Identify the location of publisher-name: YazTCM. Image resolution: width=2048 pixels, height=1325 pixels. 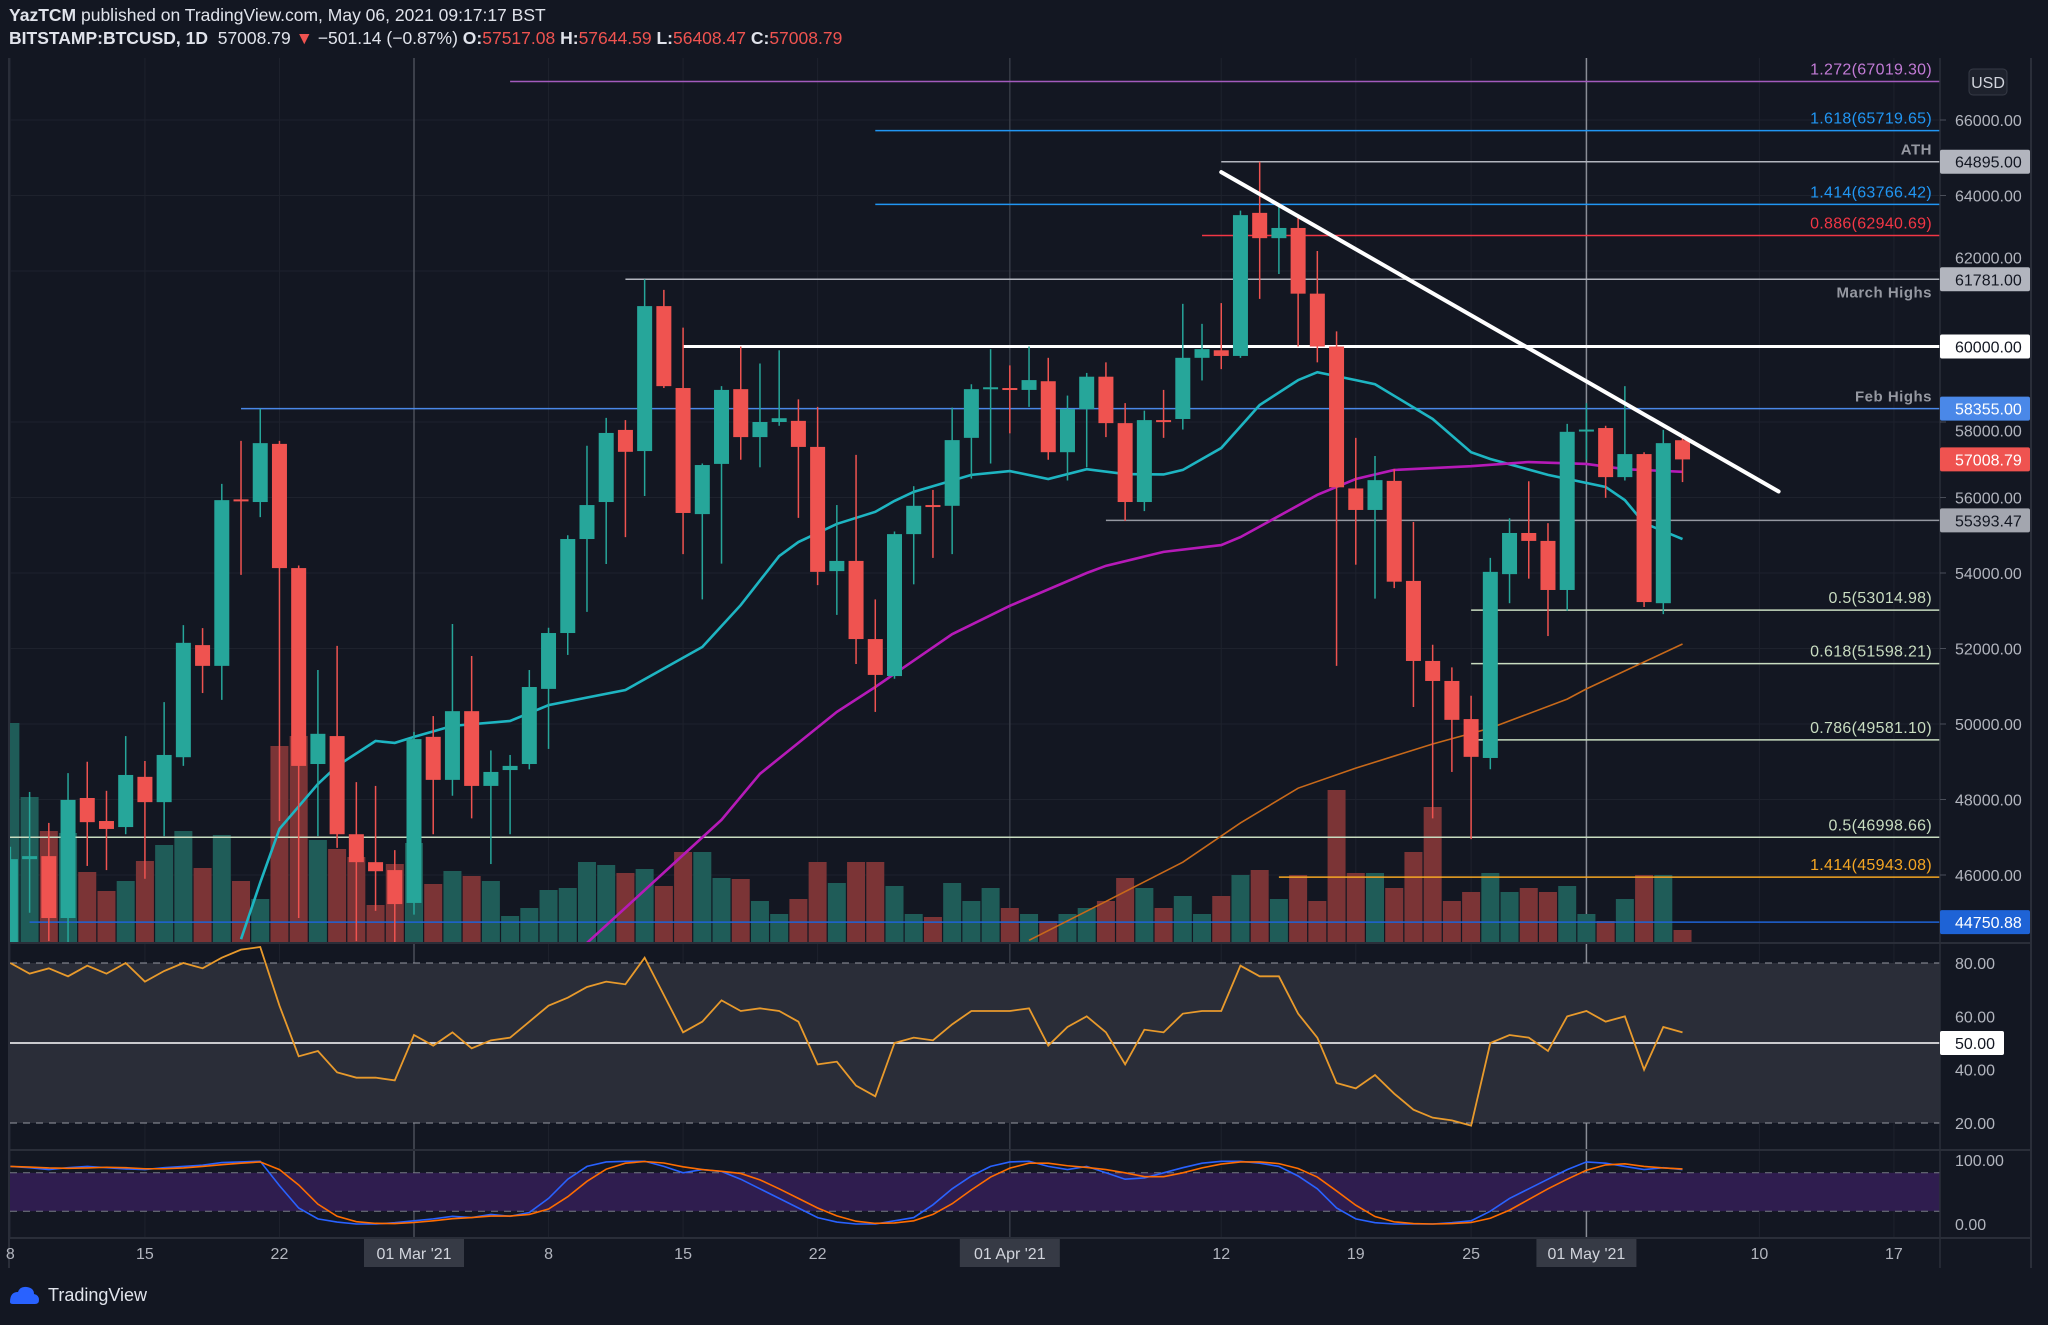
(43, 15).